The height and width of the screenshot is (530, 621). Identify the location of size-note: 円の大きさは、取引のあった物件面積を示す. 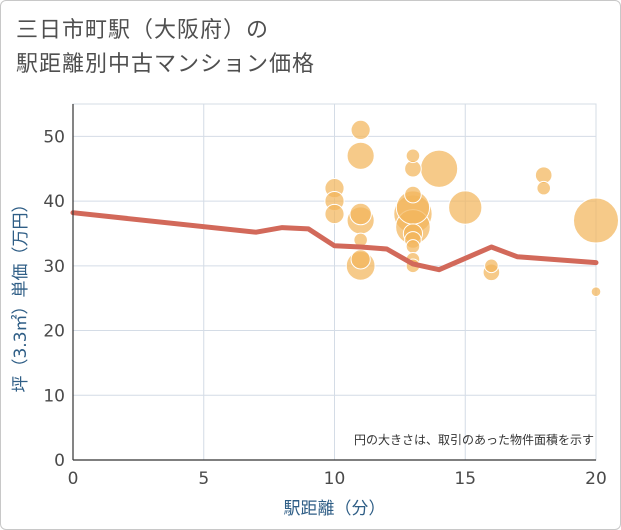
(474, 439).